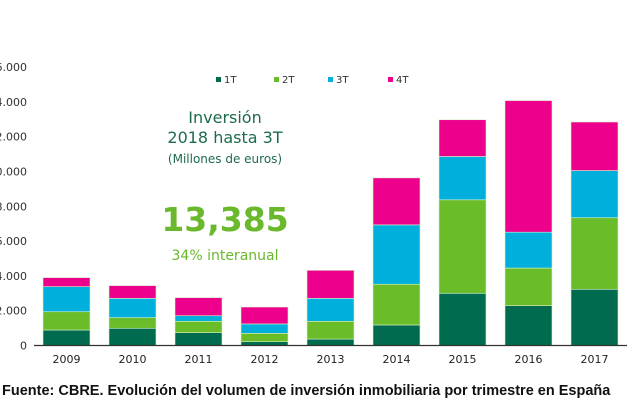 The width and height of the screenshot is (627, 415). What do you see at coordinates (67, 359) in the screenshot?
I see `x-tick-label: 2009` at bounding box center [67, 359].